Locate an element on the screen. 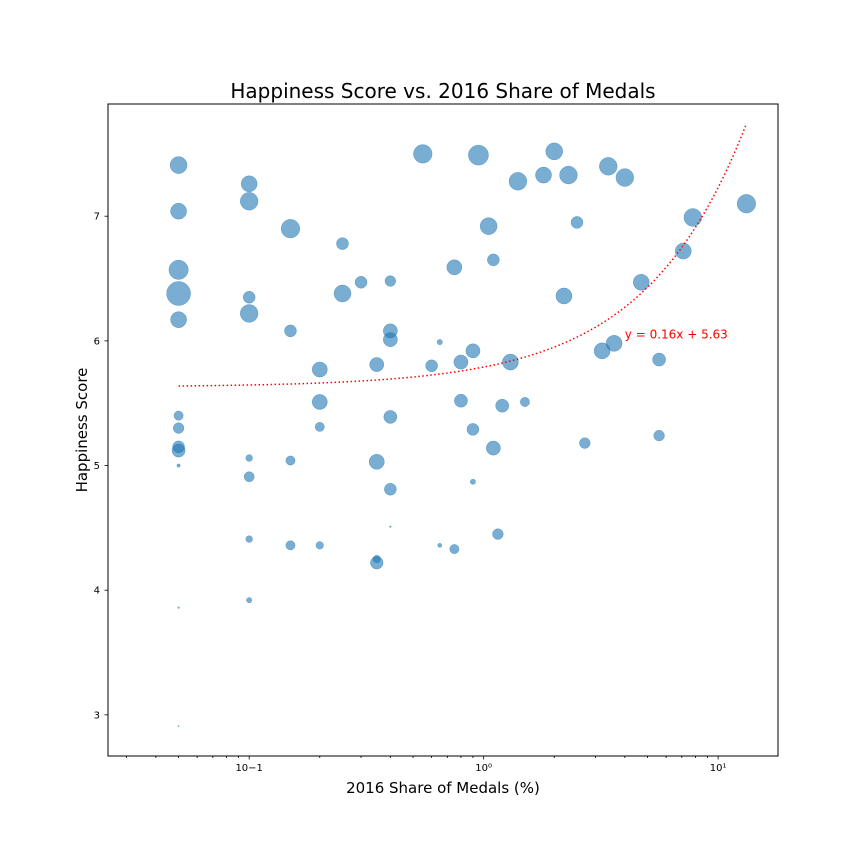  chart-title: Happiness Score vs. 2016 Share of Medals is located at coordinates (442, 91).